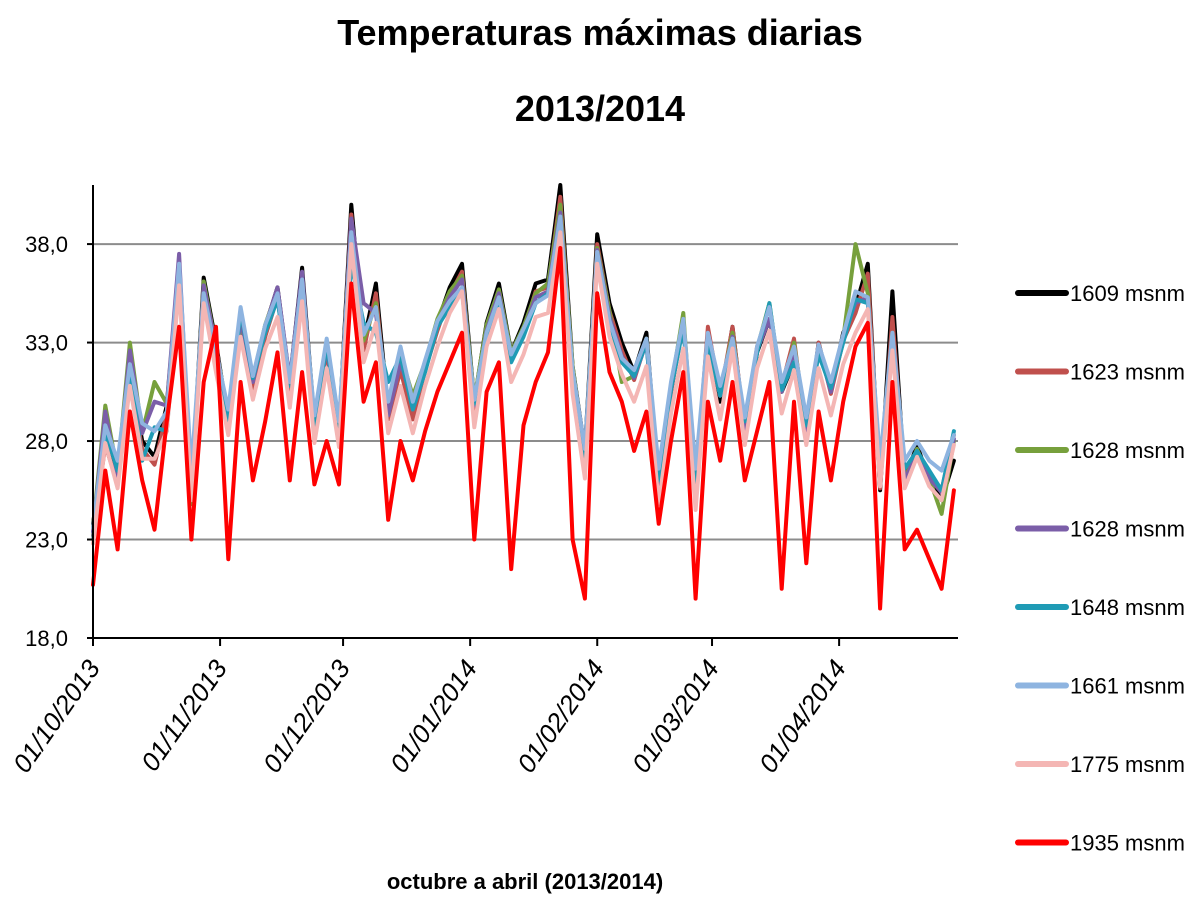 The image size is (1200, 906). I want to click on legend-label: 1661 msnm, so click(1127, 686).